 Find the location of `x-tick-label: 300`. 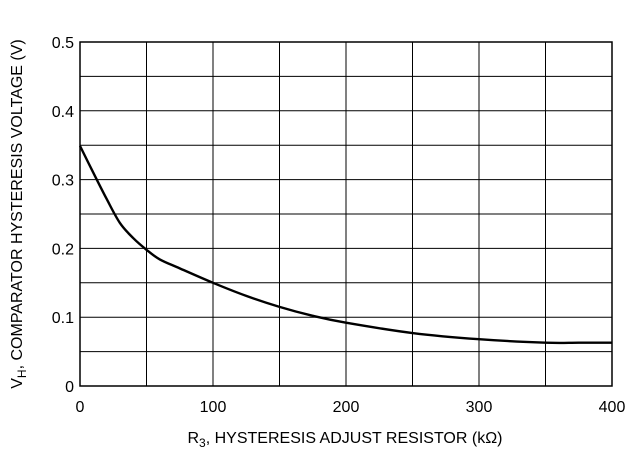

x-tick-label: 300 is located at coordinates (479, 407).